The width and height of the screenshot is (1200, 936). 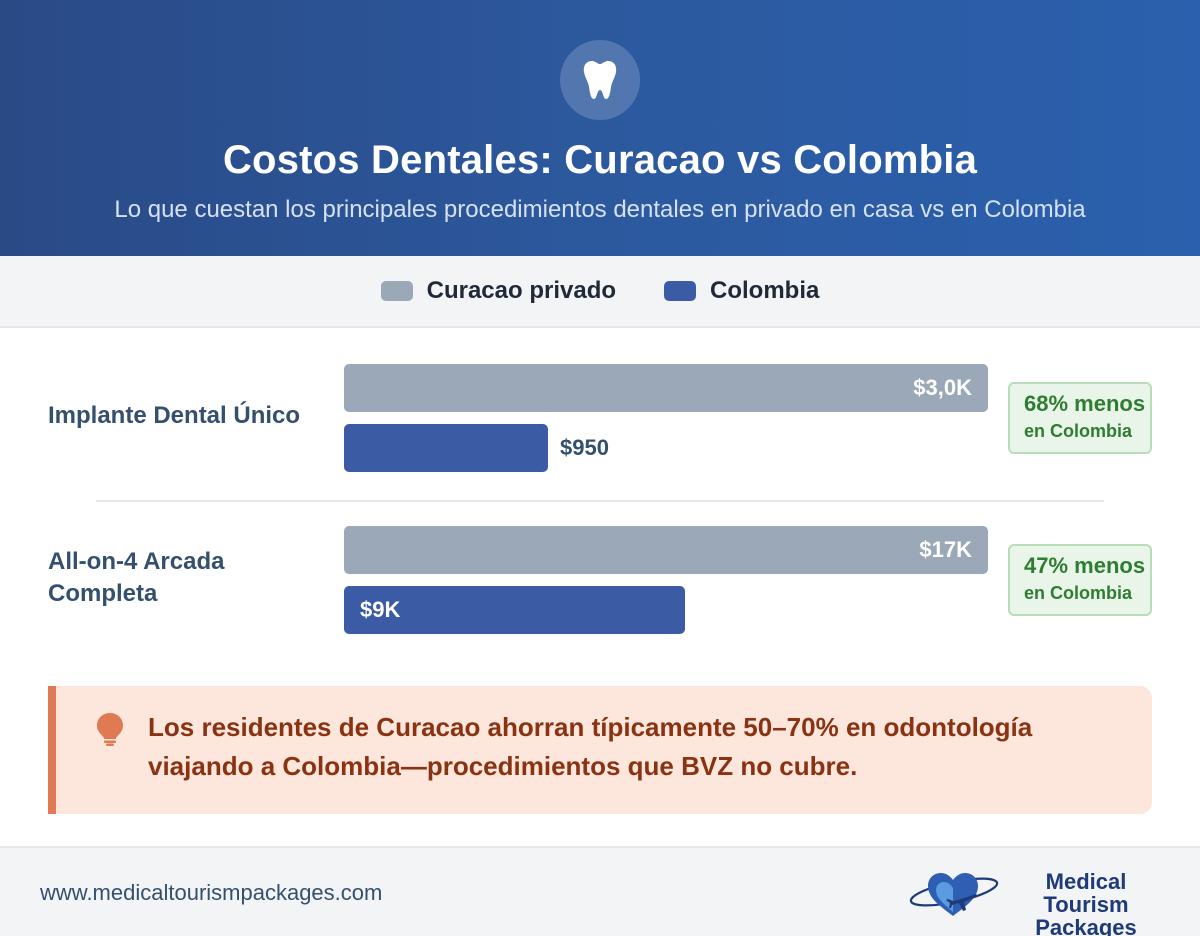 What do you see at coordinates (521, 290) in the screenshot?
I see `legend-label-curacao: Curacao privado` at bounding box center [521, 290].